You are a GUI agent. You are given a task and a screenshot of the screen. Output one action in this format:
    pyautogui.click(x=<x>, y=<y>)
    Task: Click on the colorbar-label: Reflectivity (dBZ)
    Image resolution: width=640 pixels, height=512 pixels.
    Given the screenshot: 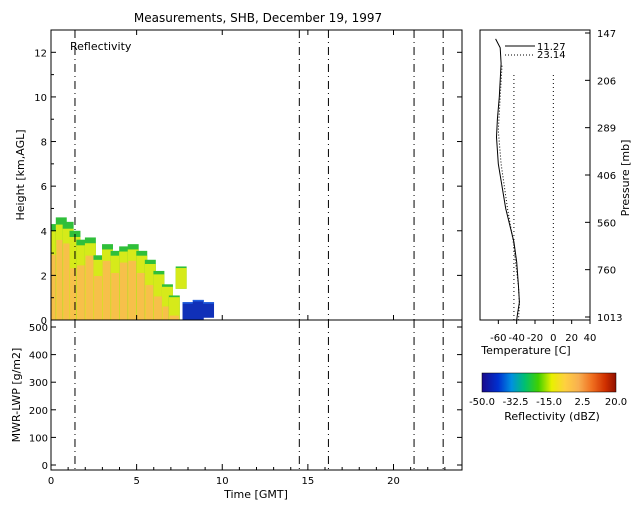 What is the action you would take?
    pyautogui.click(x=552, y=416)
    